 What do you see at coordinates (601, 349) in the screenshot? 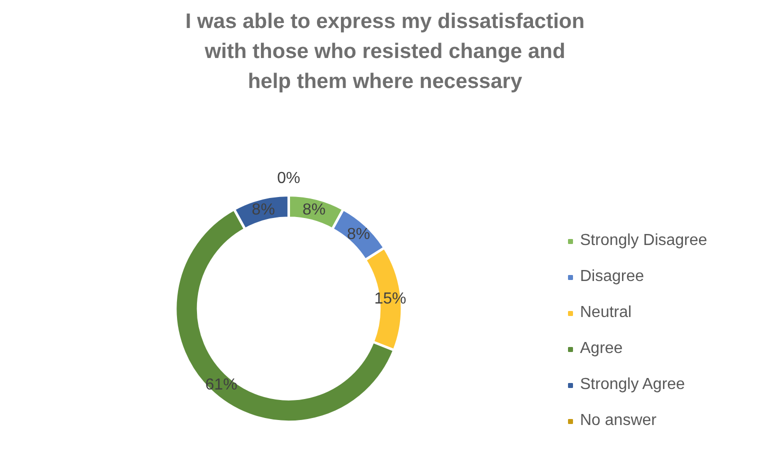
I see `legend-label: Agree` at bounding box center [601, 349].